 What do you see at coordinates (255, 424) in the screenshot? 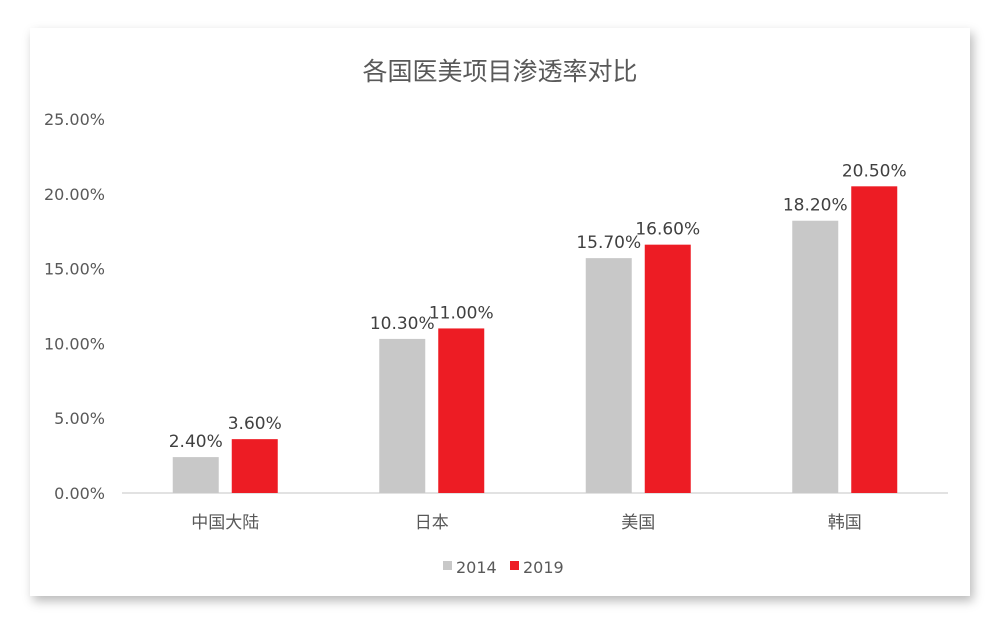
I see `data-label: 3.60%` at bounding box center [255, 424].